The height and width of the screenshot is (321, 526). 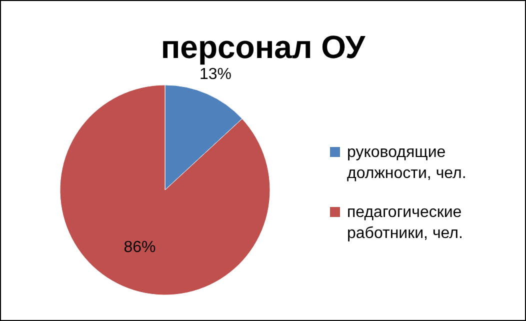 I want to click on chart-title: персонал ОУ, so click(x=263, y=47).